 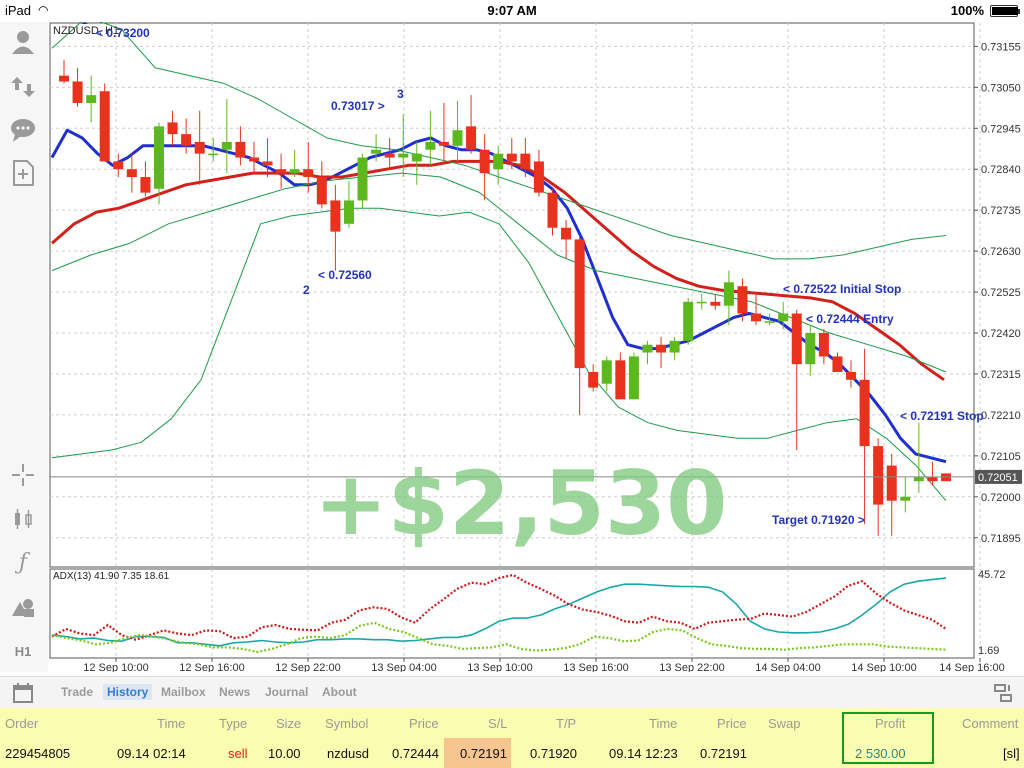 What do you see at coordinates (22, 723) in the screenshot?
I see `header-order: Order` at bounding box center [22, 723].